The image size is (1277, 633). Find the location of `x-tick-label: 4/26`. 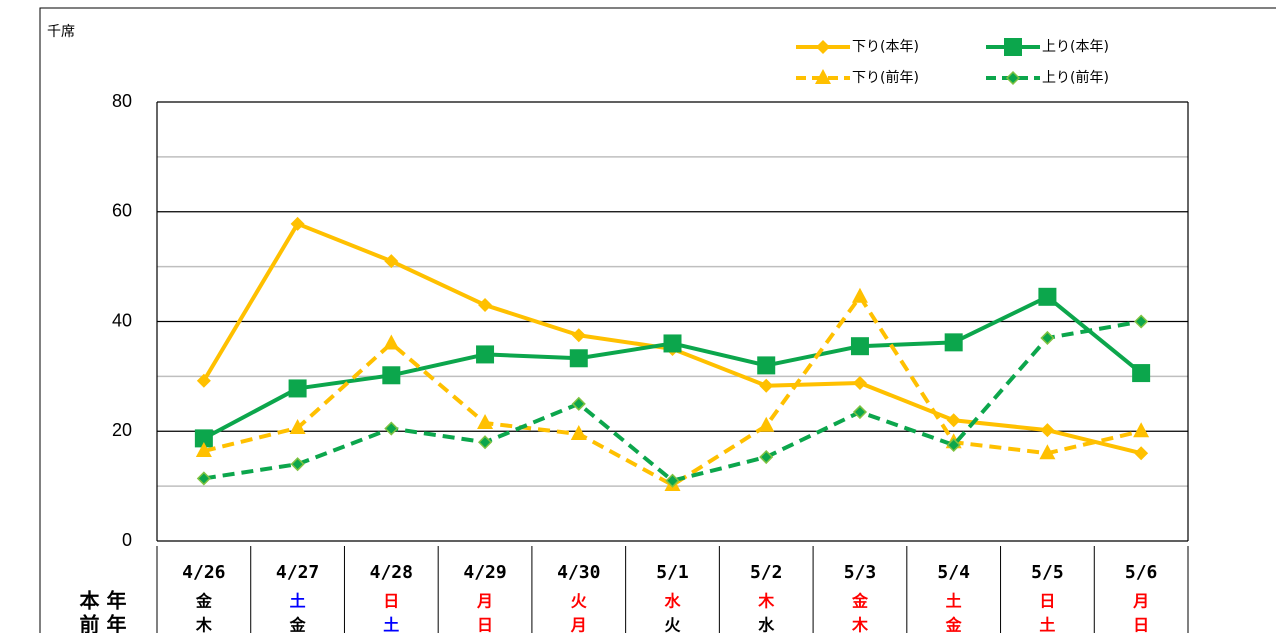

x-tick-label: 4/26 is located at coordinates (203, 572).